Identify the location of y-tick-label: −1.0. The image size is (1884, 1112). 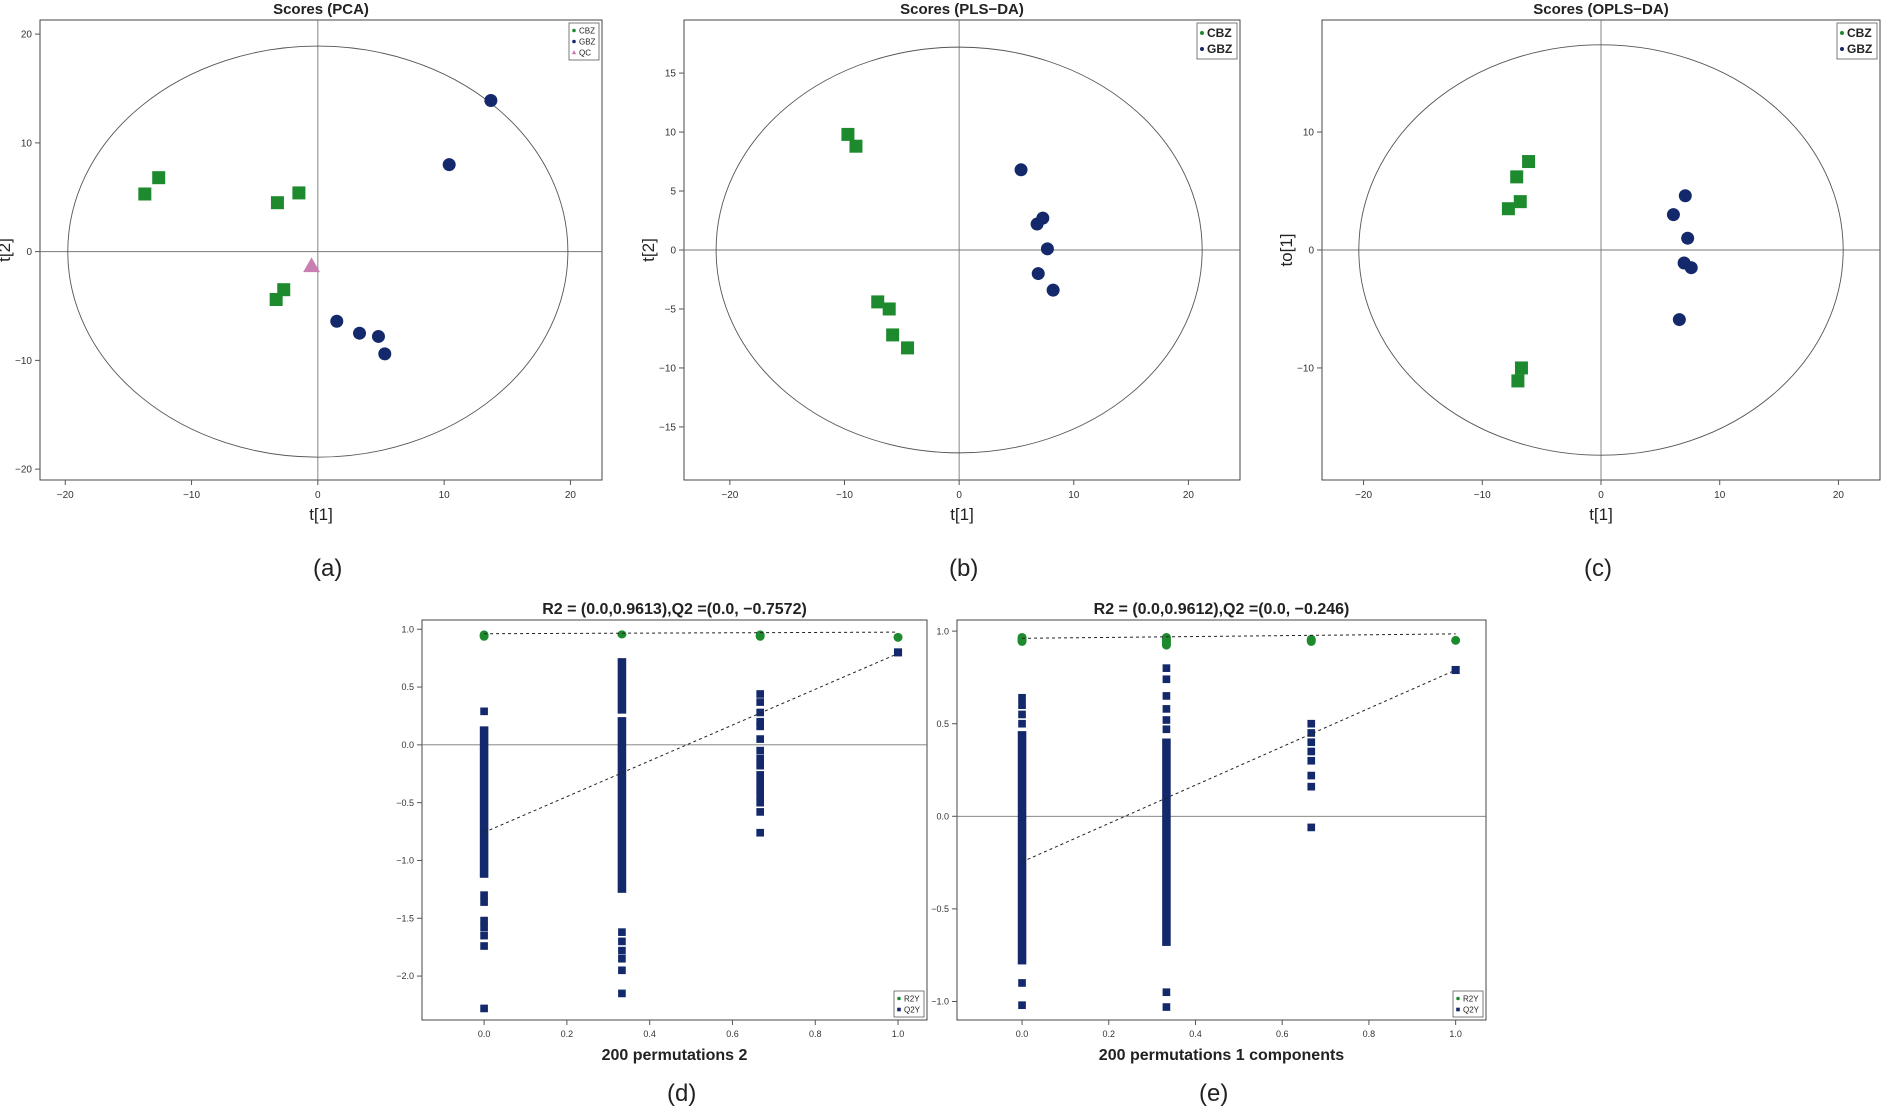
(405, 861).